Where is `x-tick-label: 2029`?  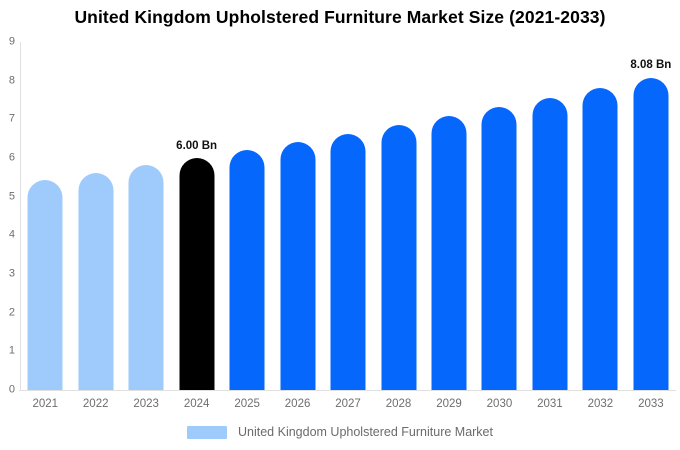
x-tick-label: 2029 is located at coordinates (449, 404).